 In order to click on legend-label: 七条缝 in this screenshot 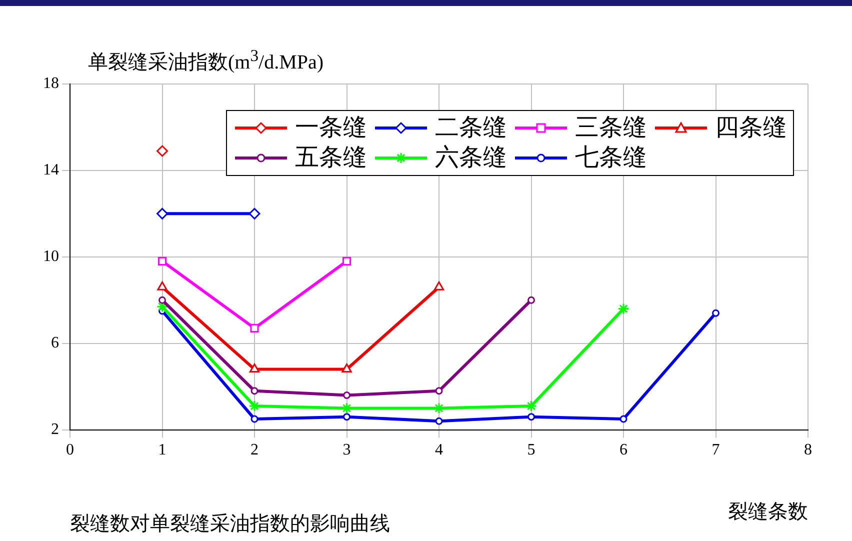, I will do `click(611, 158)`.